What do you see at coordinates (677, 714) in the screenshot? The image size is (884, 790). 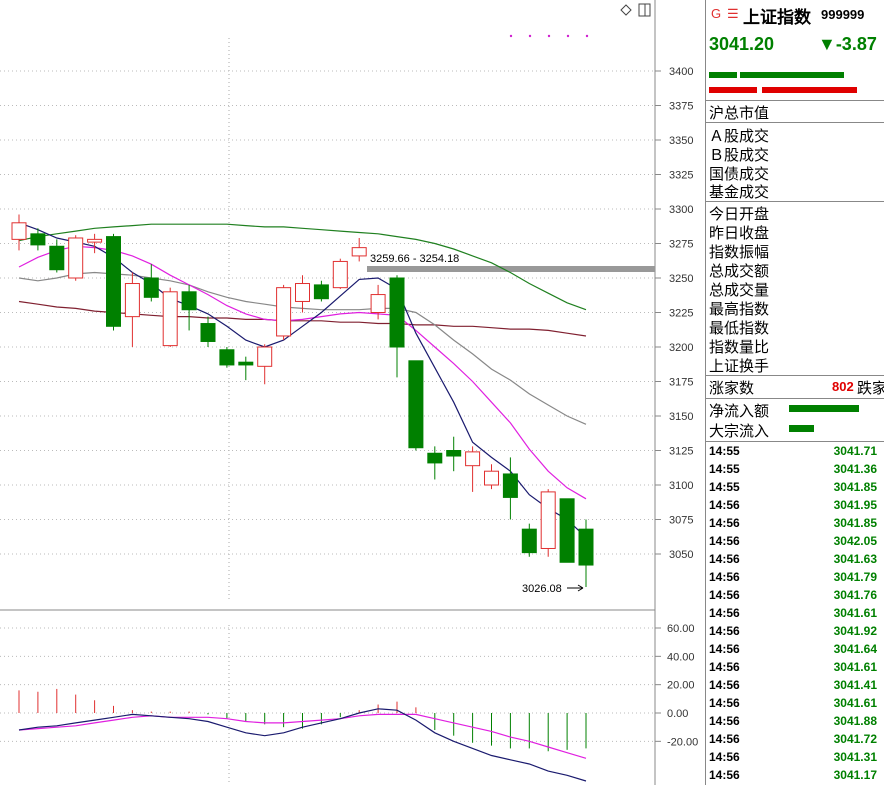 I see `indicator-tick-label: 0.00` at bounding box center [677, 714].